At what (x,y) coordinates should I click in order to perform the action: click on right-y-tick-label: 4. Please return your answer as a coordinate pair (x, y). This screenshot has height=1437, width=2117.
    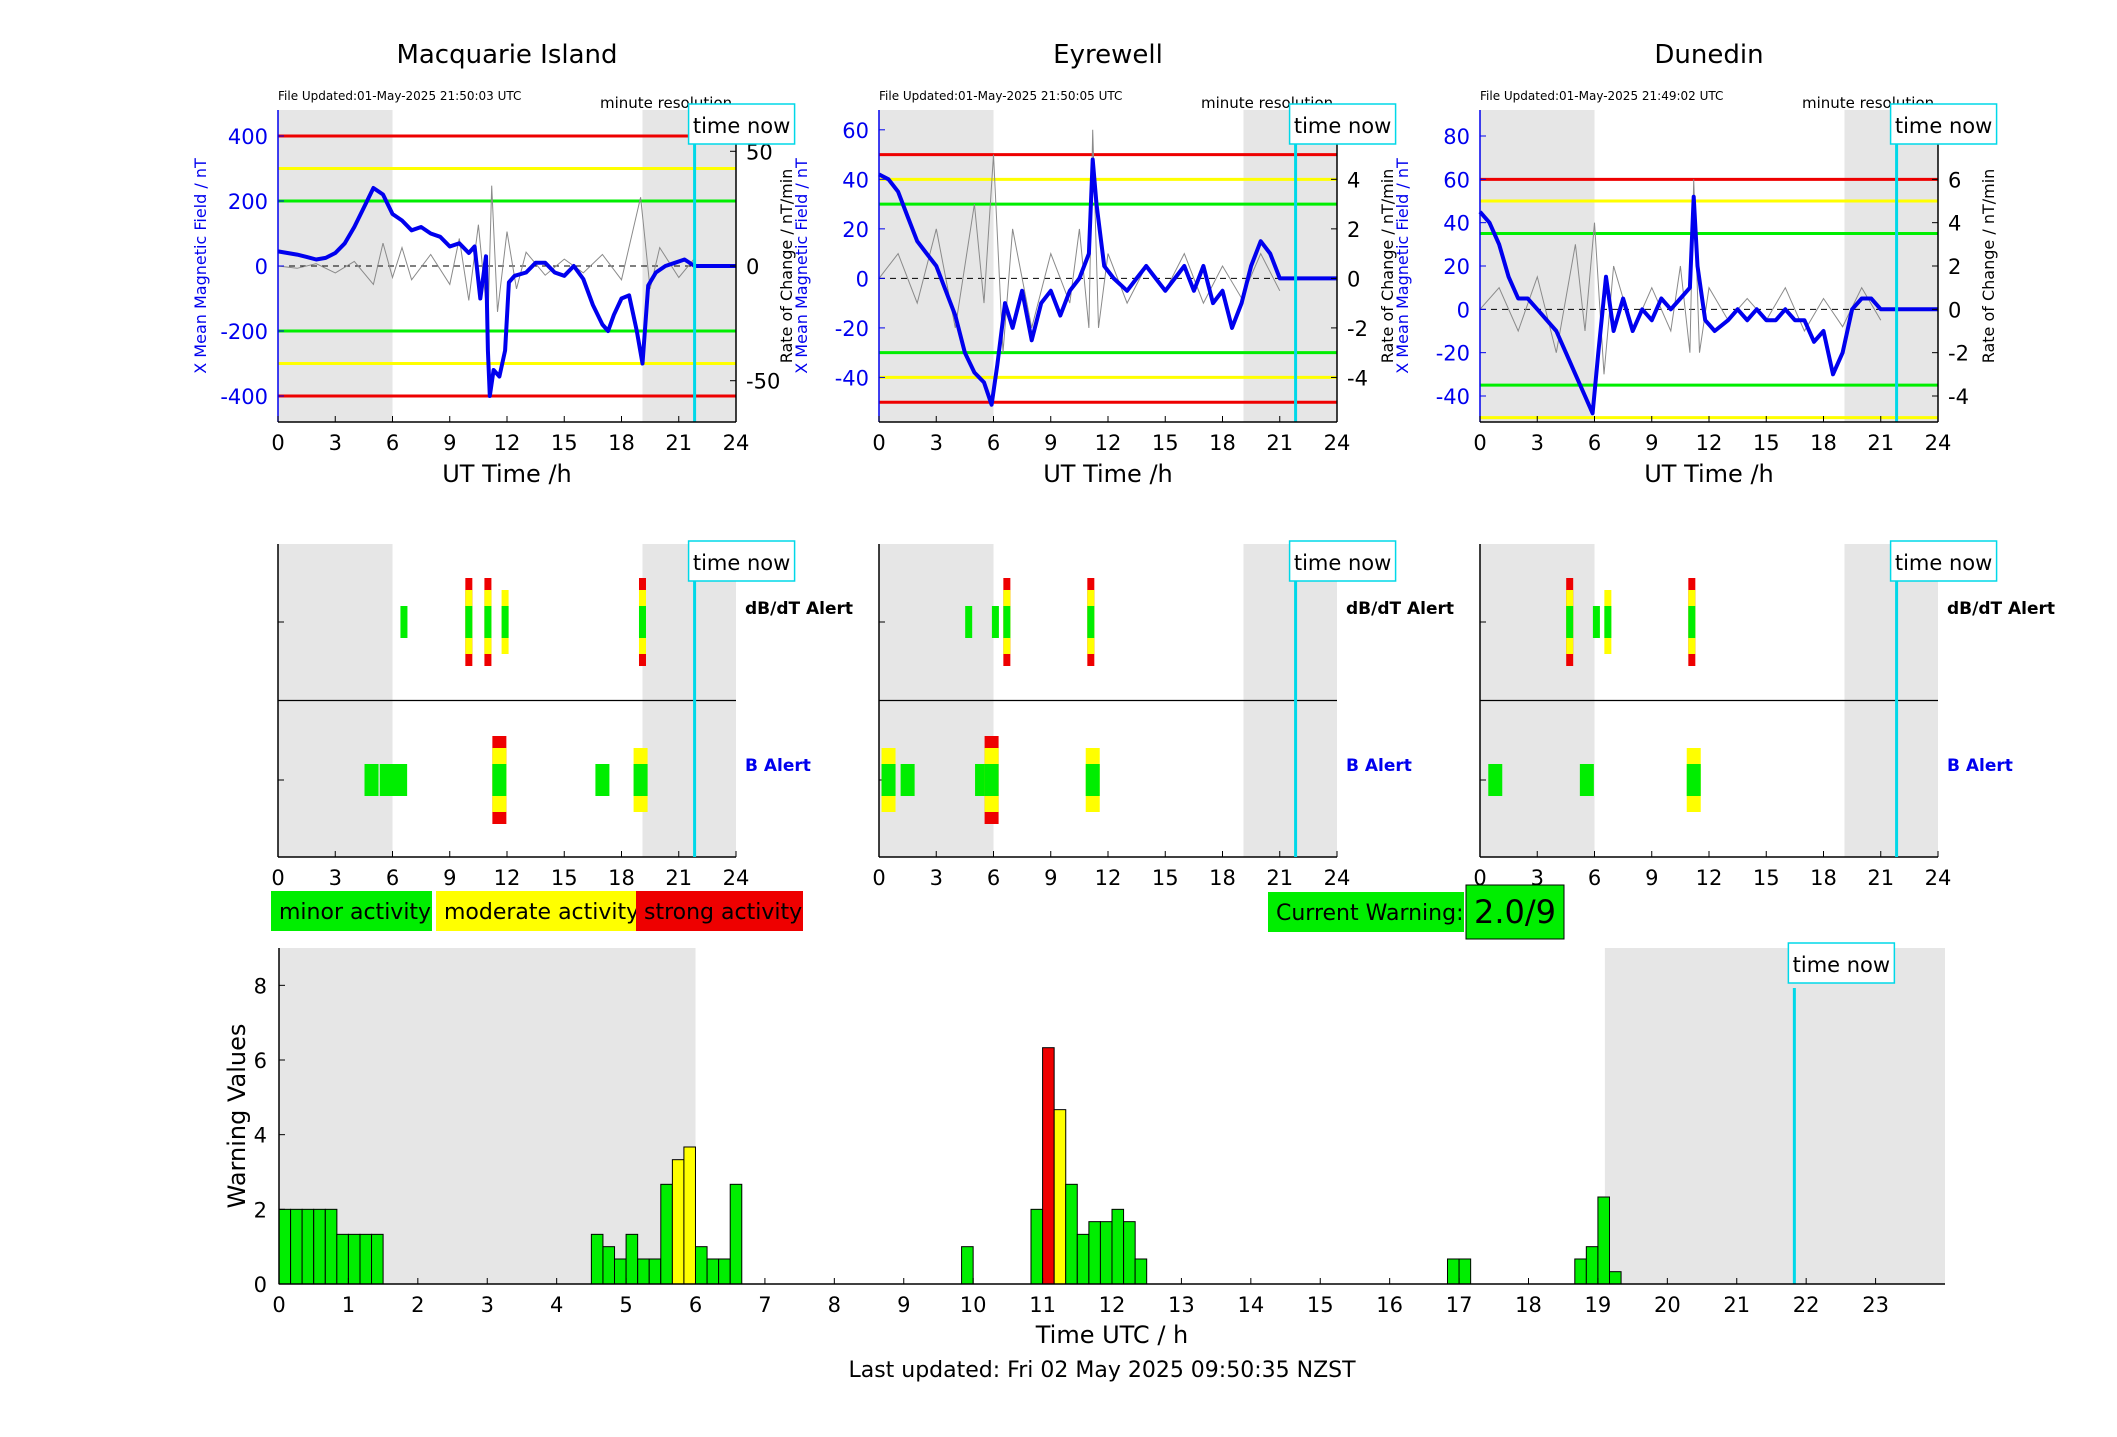
    Looking at the image, I should click on (1954, 224).